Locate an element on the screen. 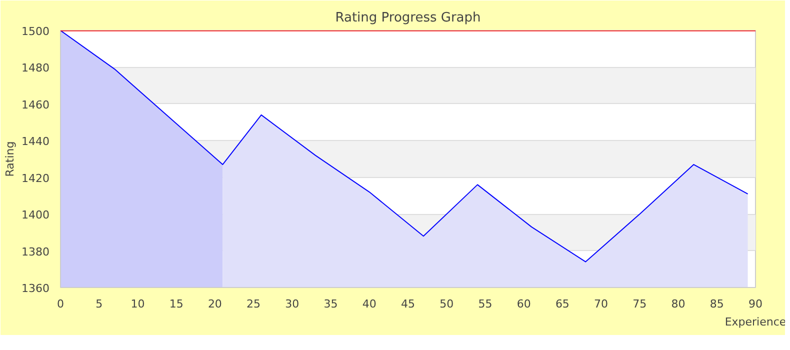 The image size is (790, 350). y-tick-label: 1500 is located at coordinates (36, 31).